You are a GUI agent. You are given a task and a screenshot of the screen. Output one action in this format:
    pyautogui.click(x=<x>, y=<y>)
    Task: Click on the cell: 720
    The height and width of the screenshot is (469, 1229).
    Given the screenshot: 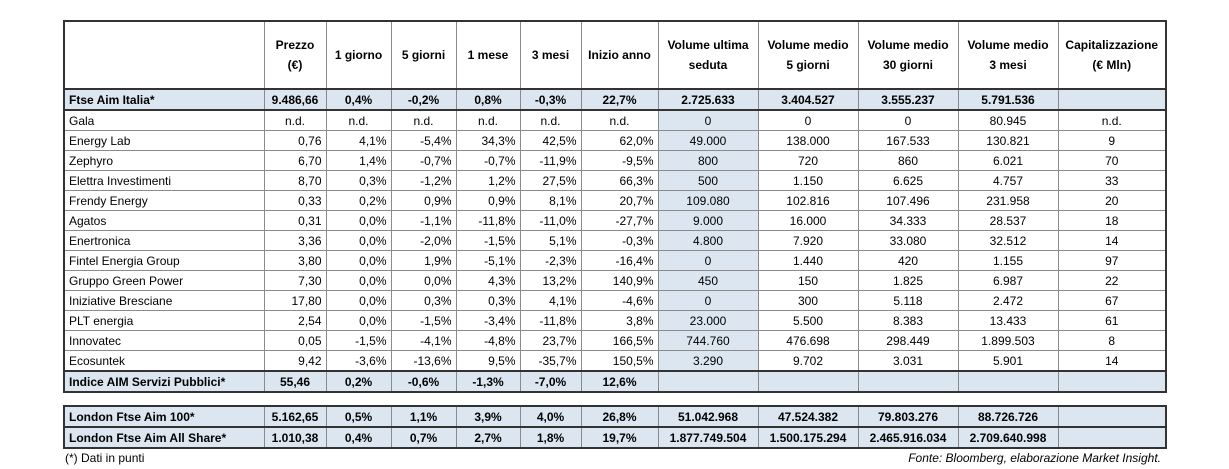 What is the action you would take?
    pyautogui.click(x=808, y=160)
    